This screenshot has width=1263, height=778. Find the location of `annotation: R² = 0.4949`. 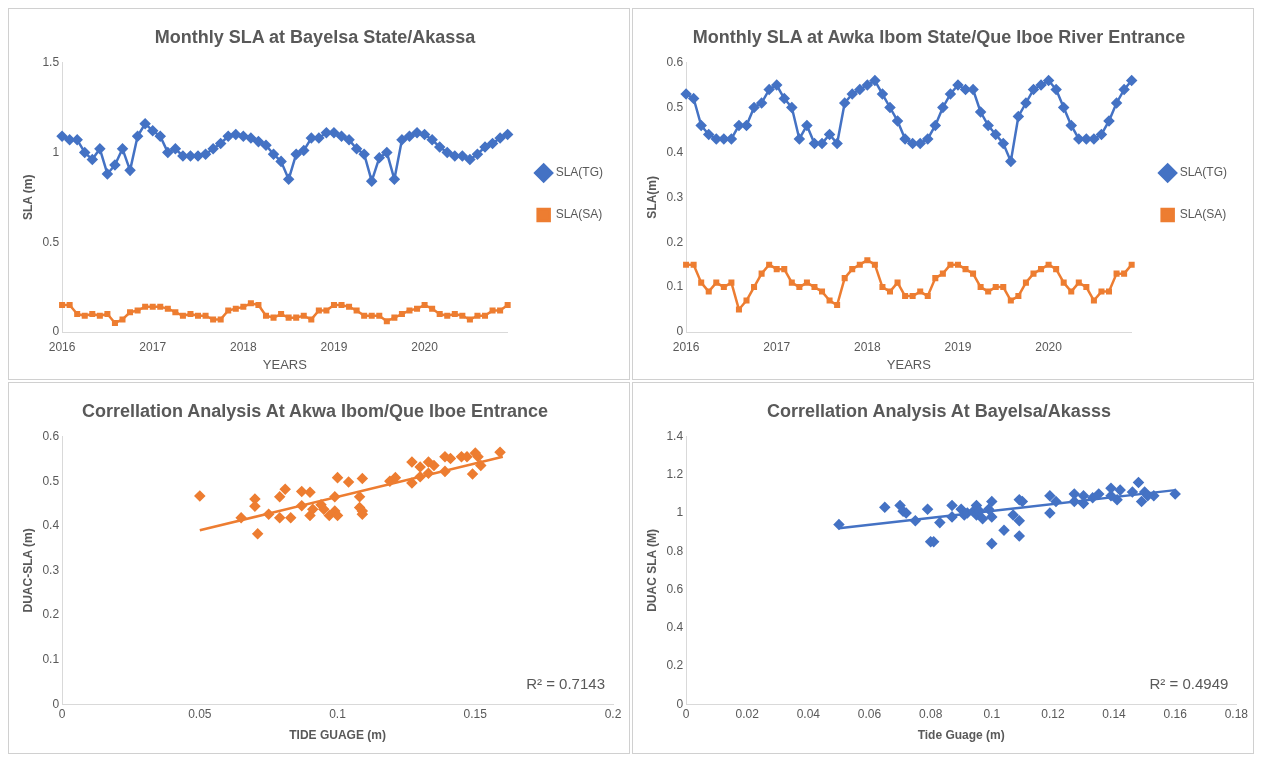

annotation: R² = 0.4949 is located at coordinates (1189, 683).